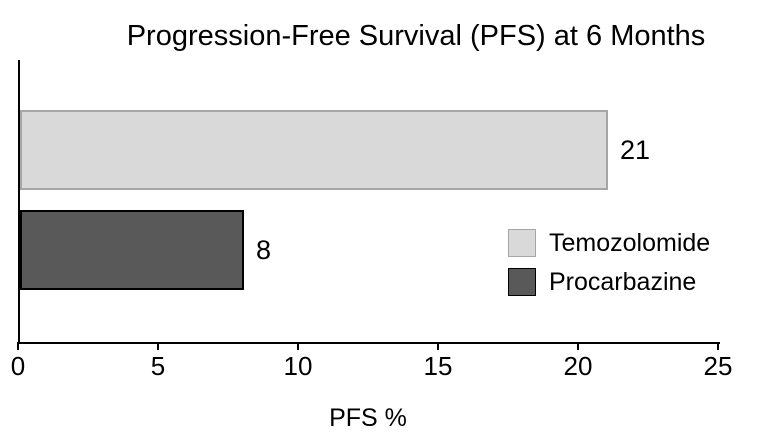  Describe the element at coordinates (522, 282) in the screenshot. I see `legend-swatch-procarbazine-icon` at that location.